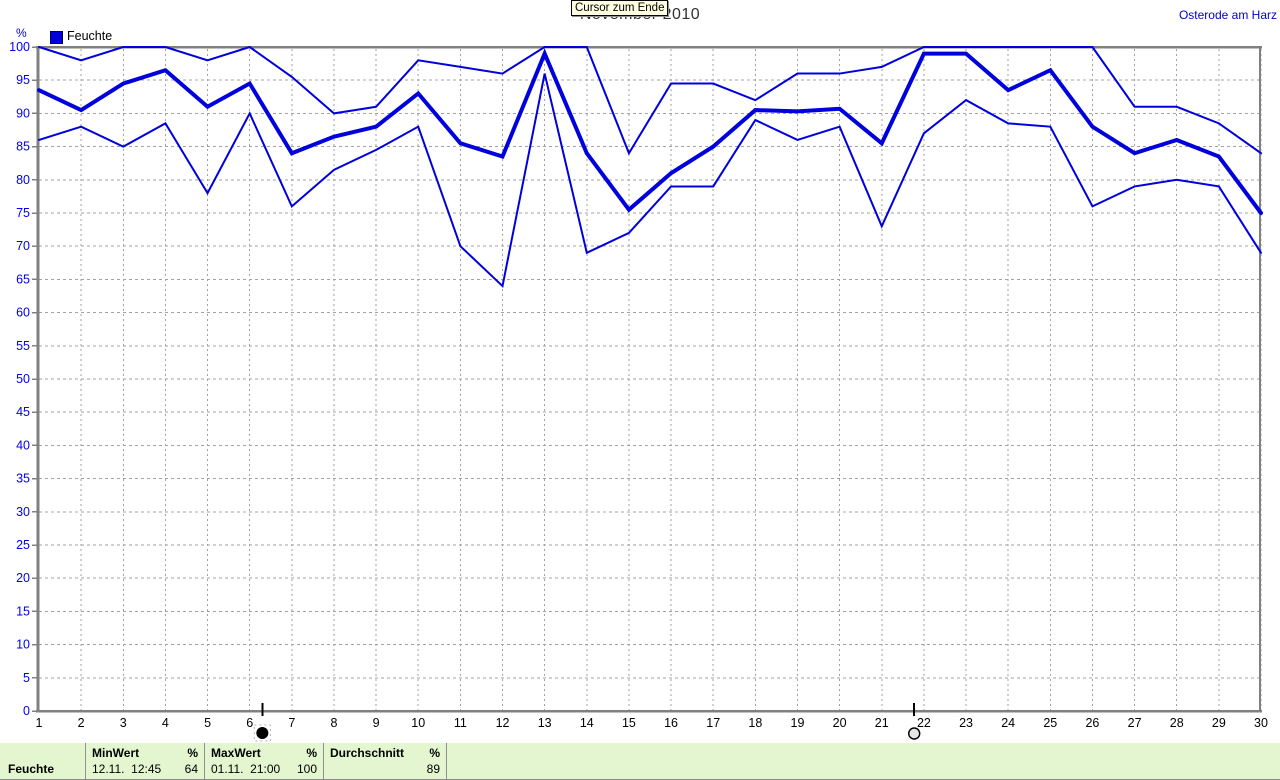 The width and height of the screenshot is (1280, 780). I want to click on y-axis-unit-label: %, so click(21, 33).